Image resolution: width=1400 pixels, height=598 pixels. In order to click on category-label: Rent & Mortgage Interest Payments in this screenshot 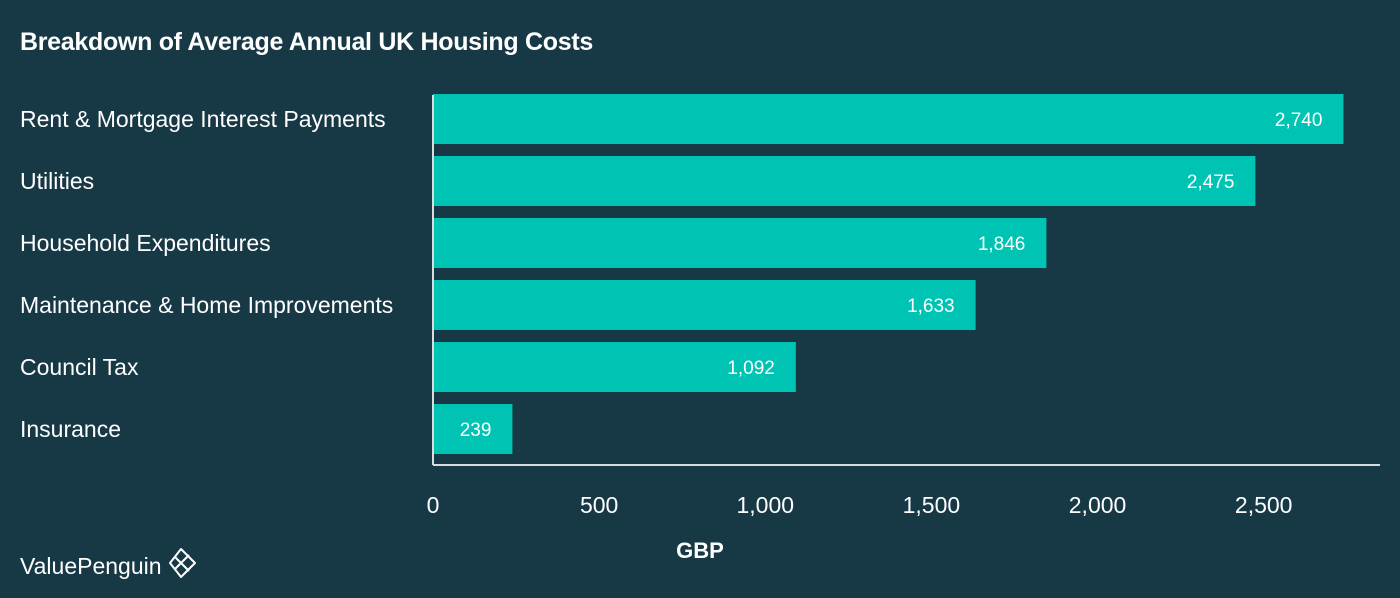, I will do `click(203, 119)`.